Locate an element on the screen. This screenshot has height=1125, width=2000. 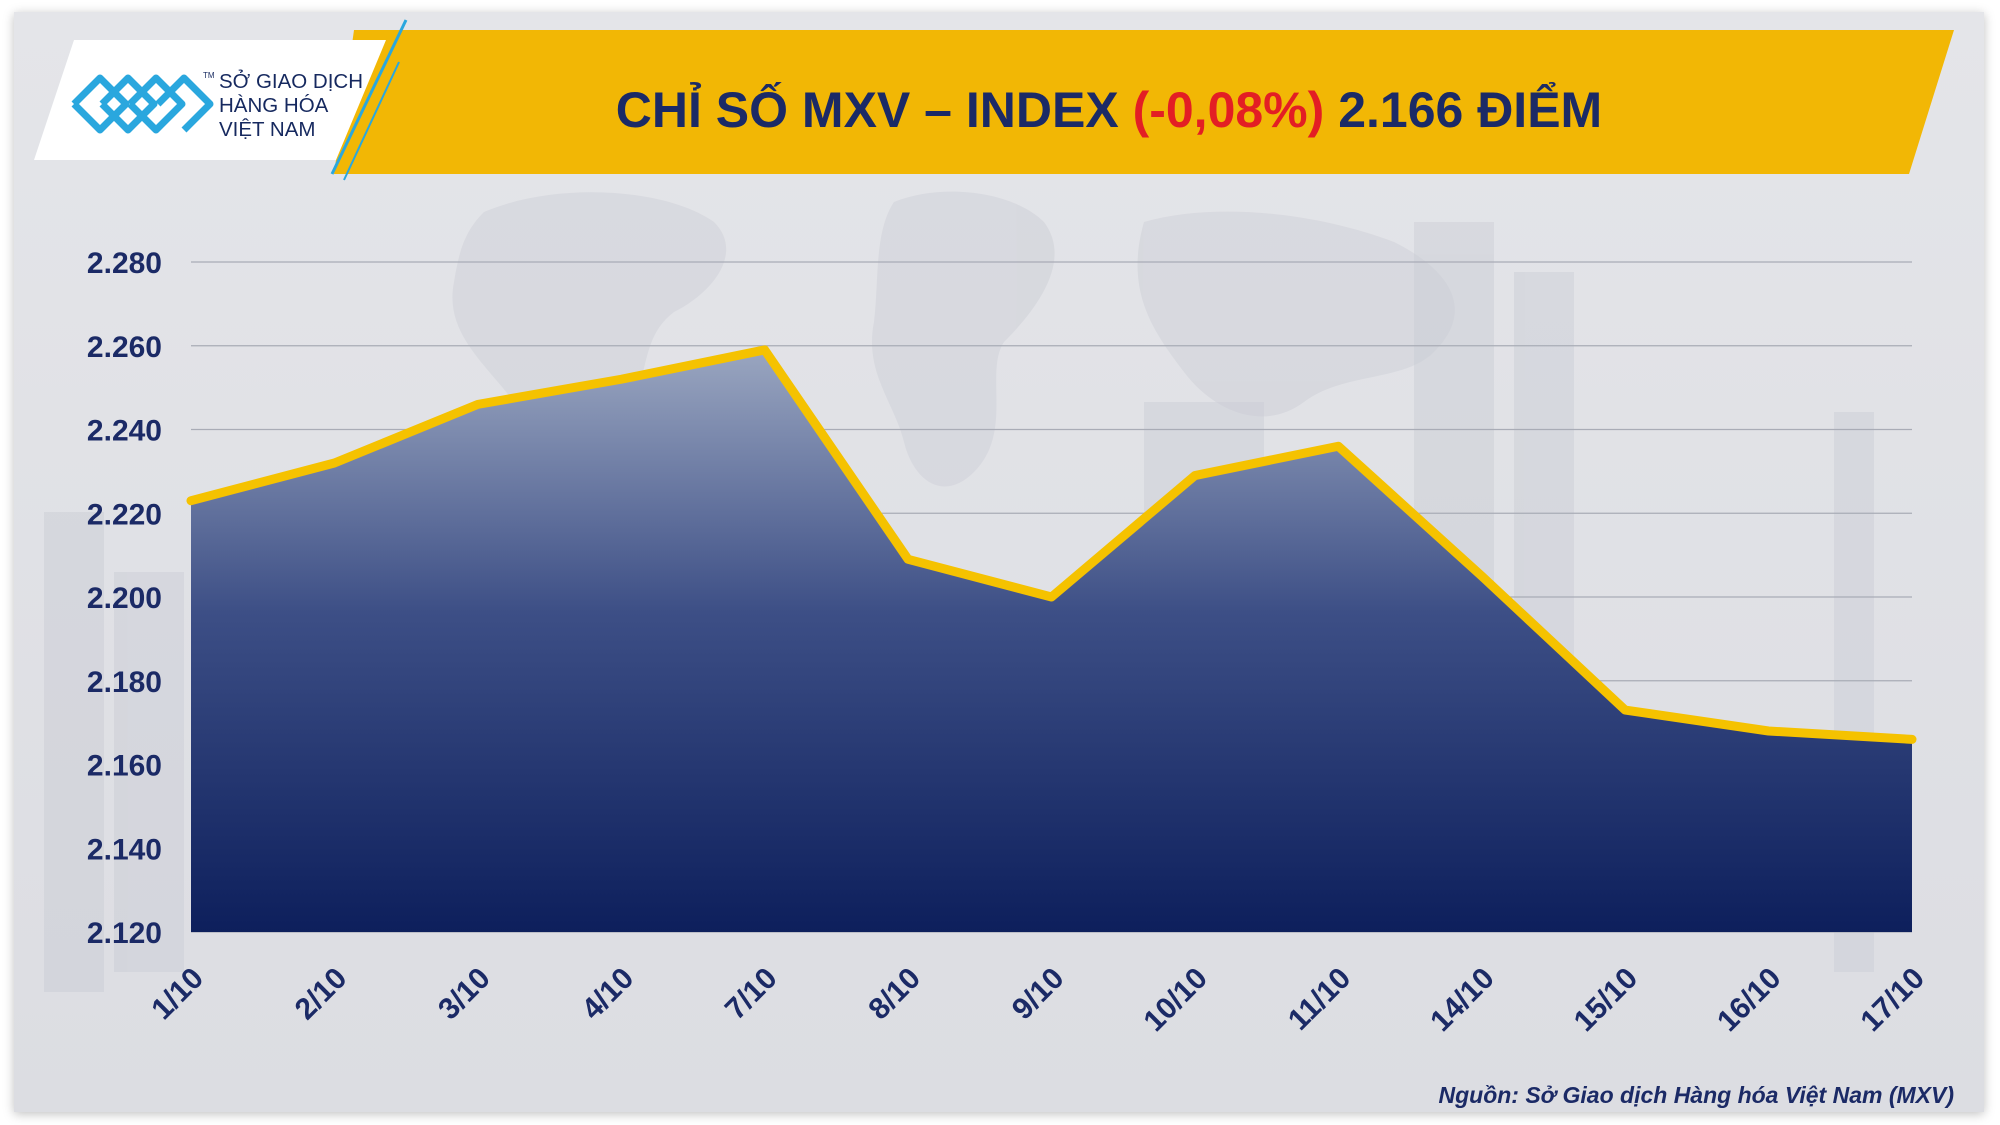
mxv-logo-icon is located at coordinates (142, 104).